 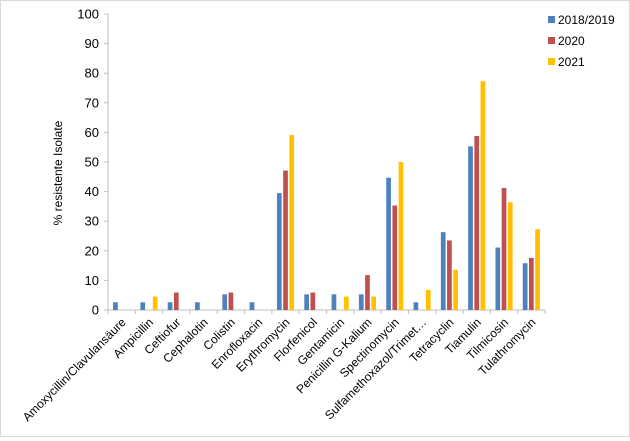 What do you see at coordinates (92, 250) in the screenshot?
I see `y-tick-label: 20` at bounding box center [92, 250].